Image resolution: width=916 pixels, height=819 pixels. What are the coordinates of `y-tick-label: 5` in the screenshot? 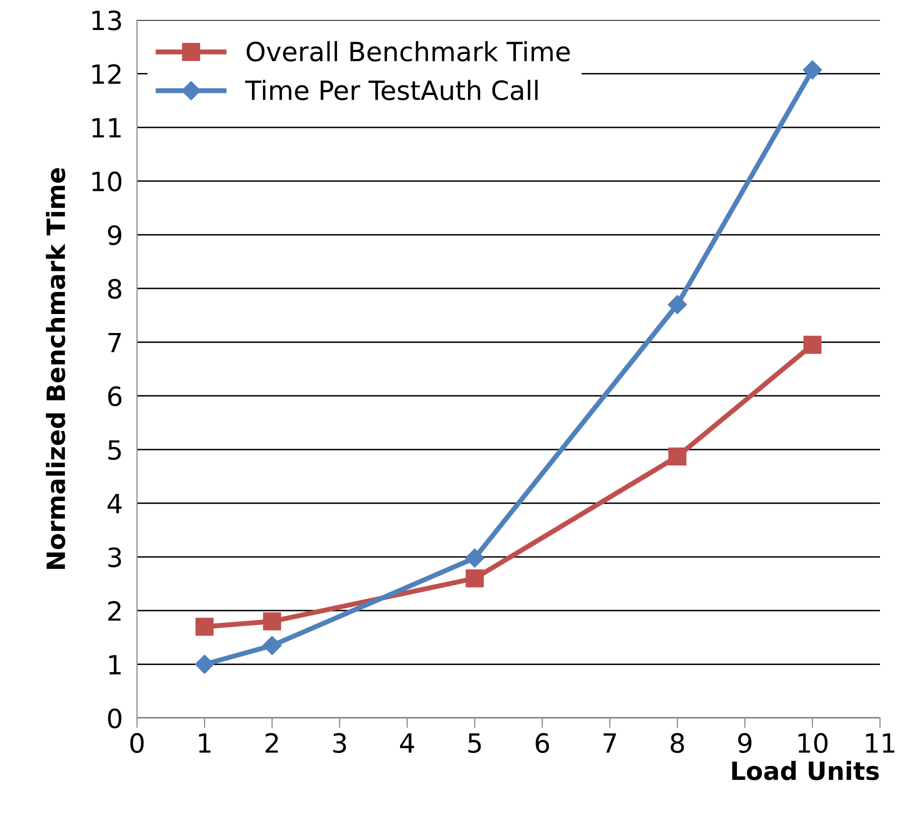 It's located at (114, 450).